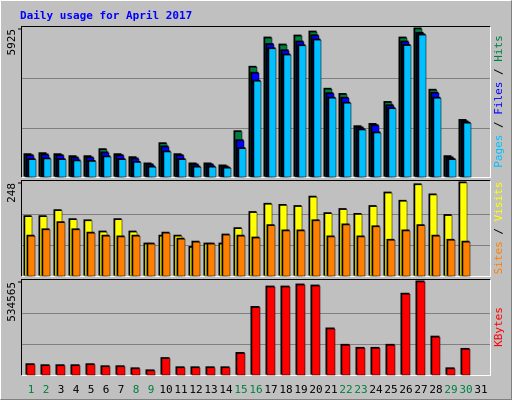  Describe the element at coordinates (498, 257) in the screenshot. I see `legend-entry: Sites` at that location.